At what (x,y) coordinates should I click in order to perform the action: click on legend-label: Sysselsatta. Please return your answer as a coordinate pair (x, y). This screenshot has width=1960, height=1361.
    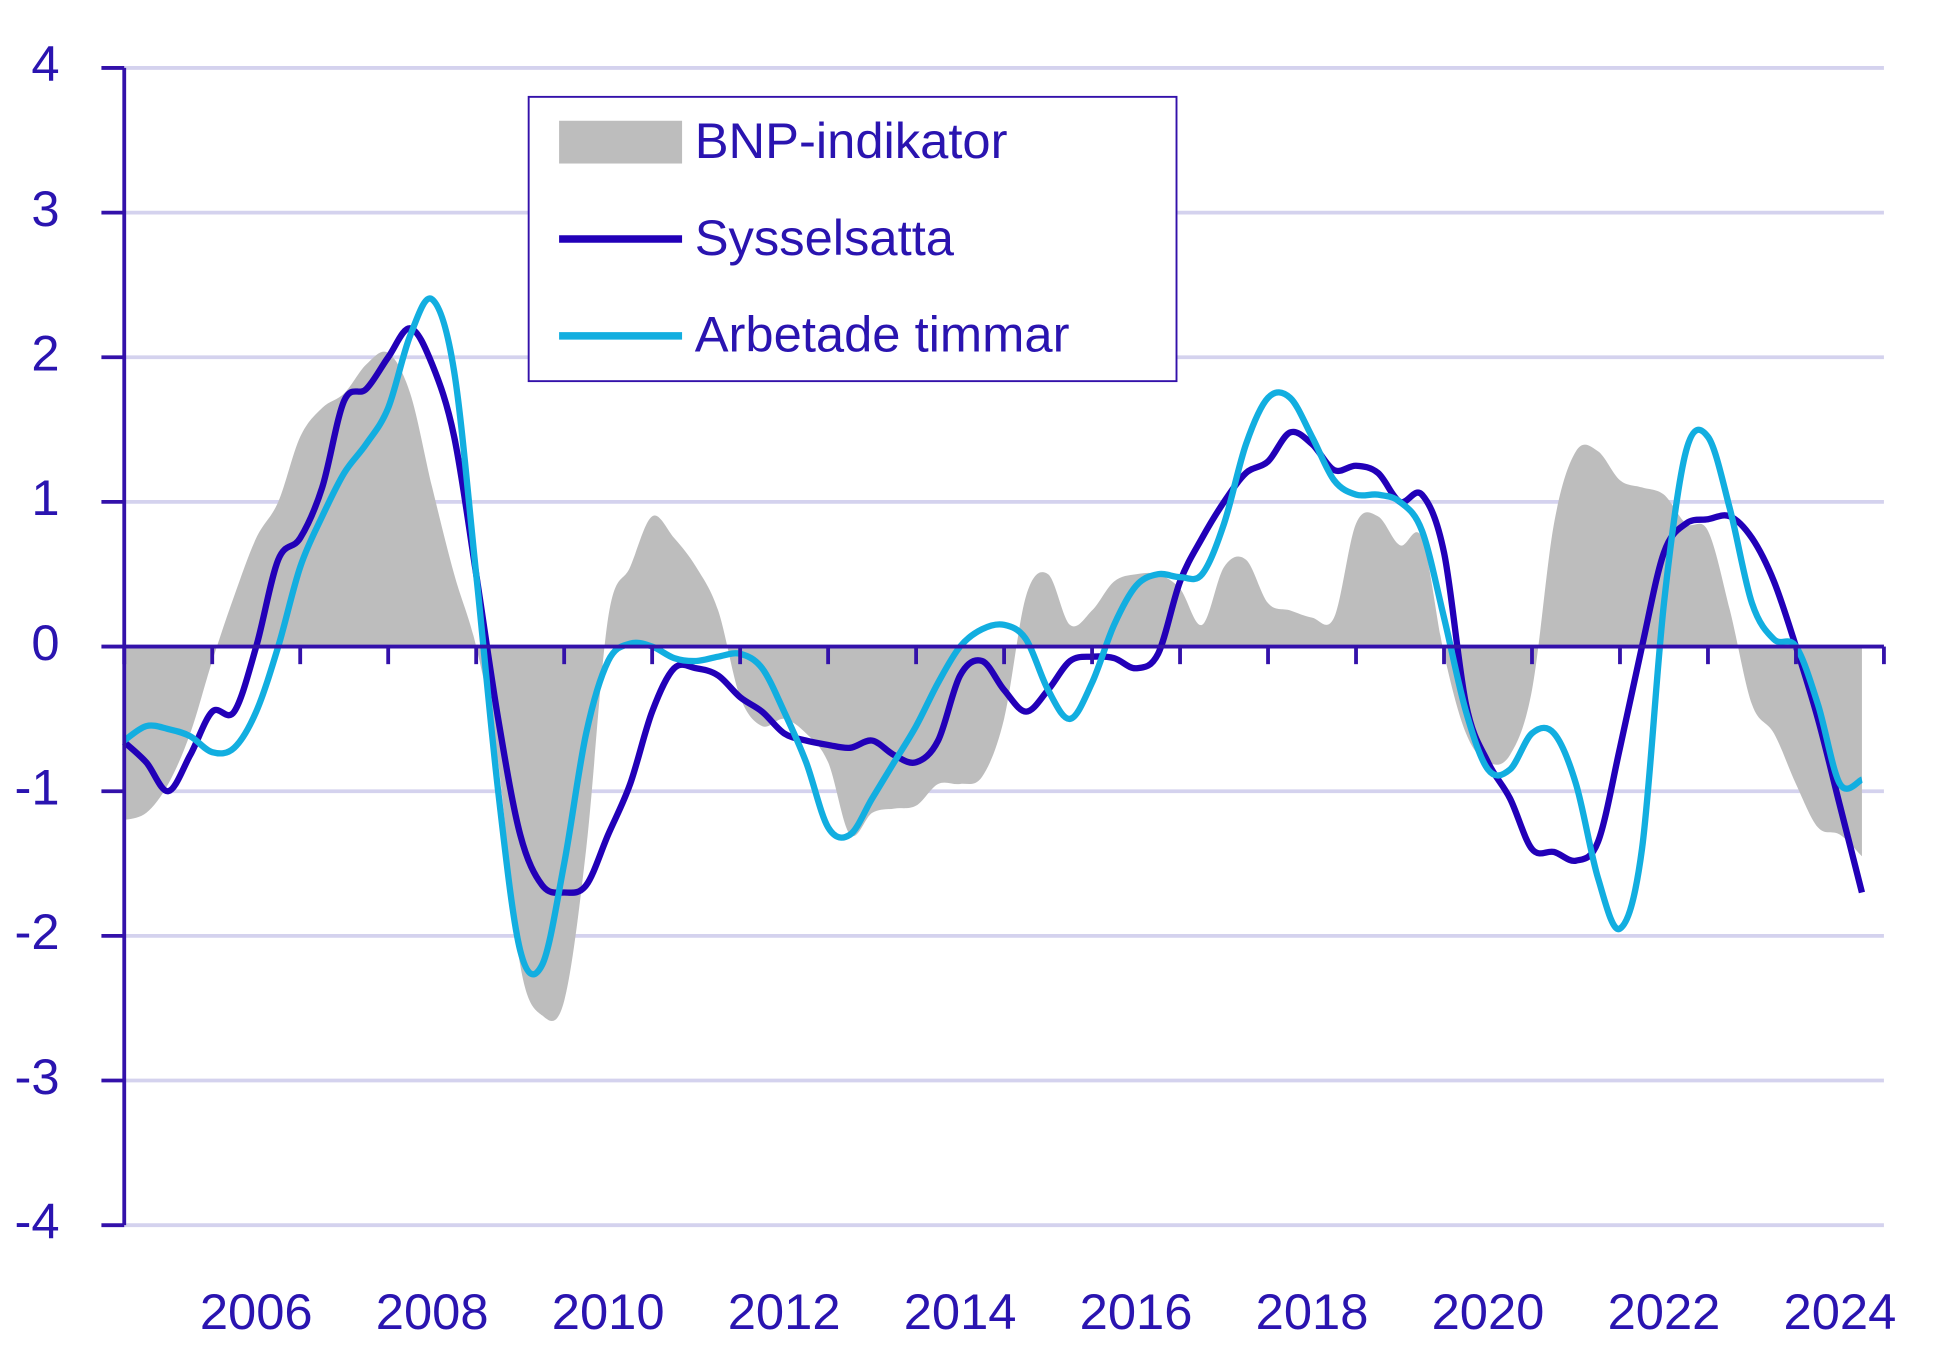
    Looking at the image, I should click on (825, 237).